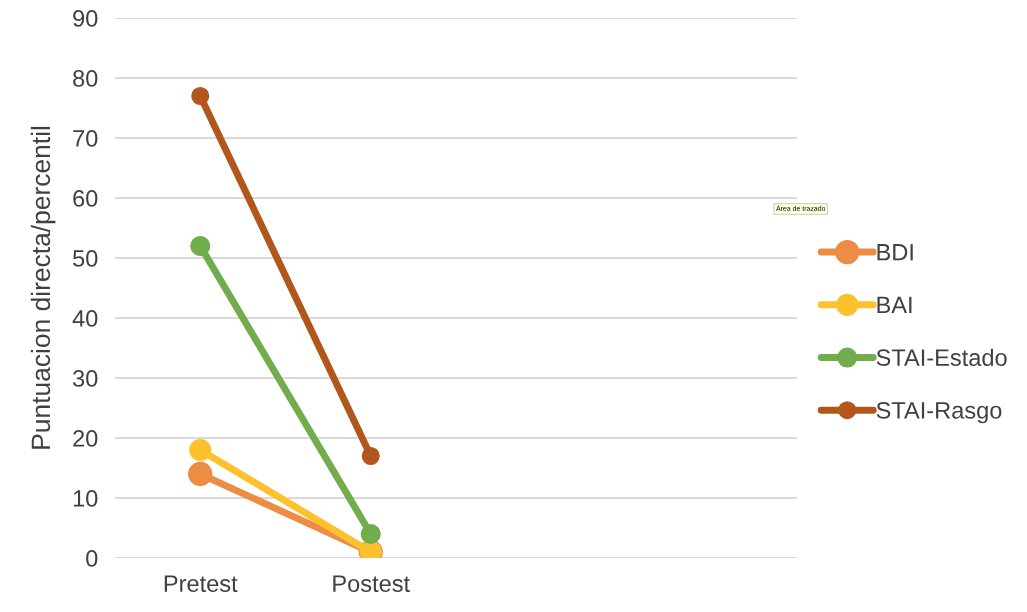 The image size is (1027, 612). What do you see at coordinates (201, 584) in the screenshot?
I see `x-tick-label: Pretest` at bounding box center [201, 584].